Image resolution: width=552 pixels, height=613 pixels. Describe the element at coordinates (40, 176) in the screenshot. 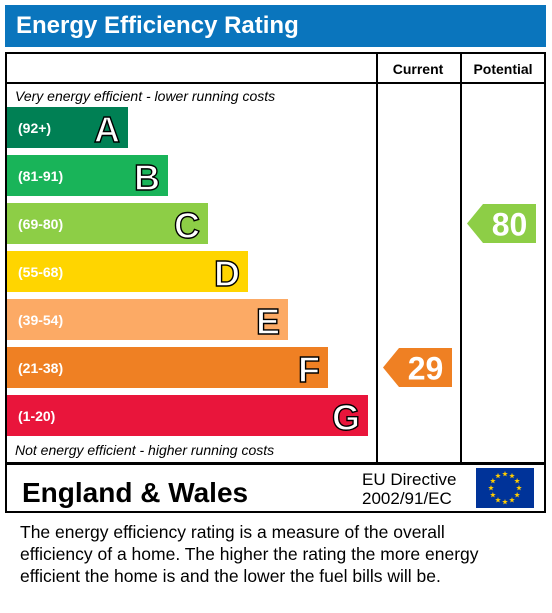

I see `band-range: (81-91)` at that location.